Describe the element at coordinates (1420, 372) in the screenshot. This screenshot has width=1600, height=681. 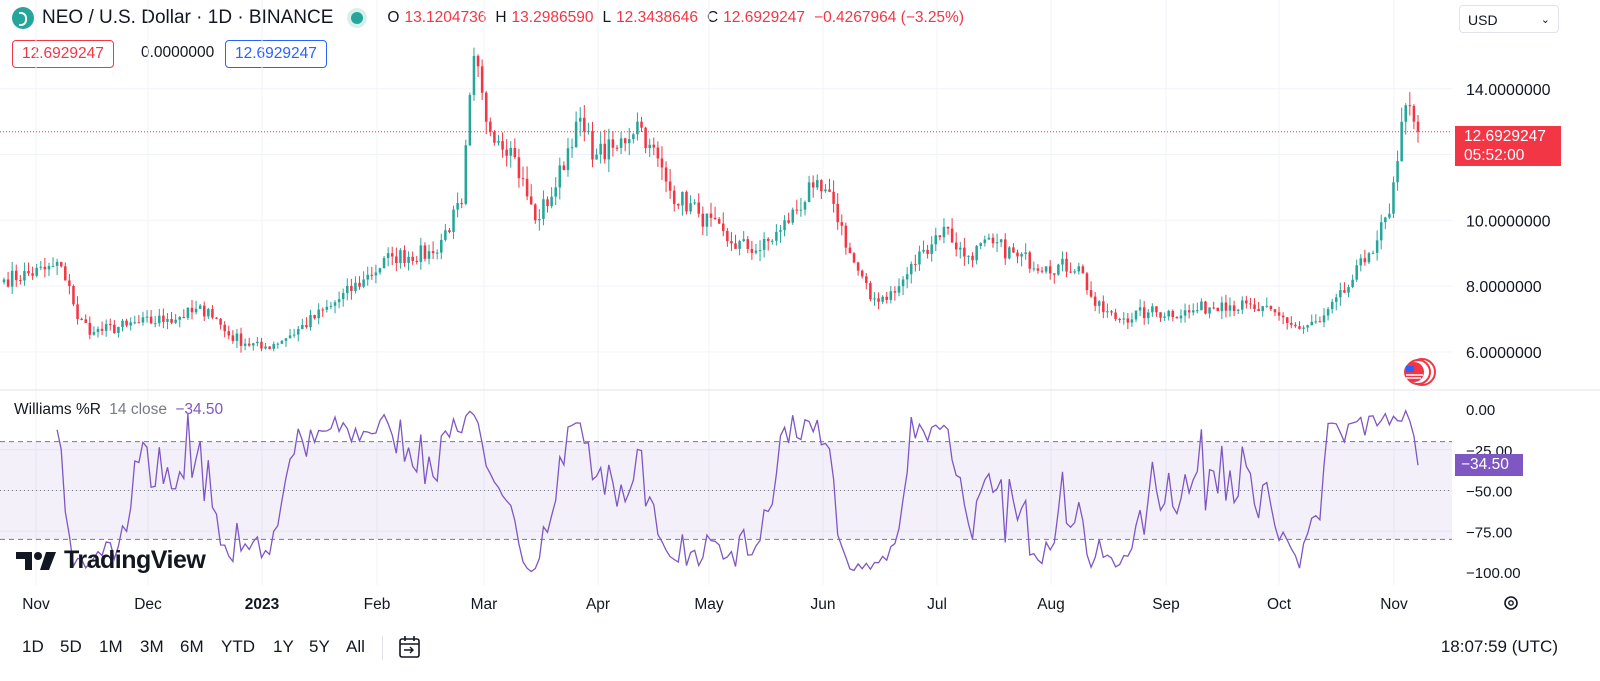
I see `flag-us-icon` at that location.